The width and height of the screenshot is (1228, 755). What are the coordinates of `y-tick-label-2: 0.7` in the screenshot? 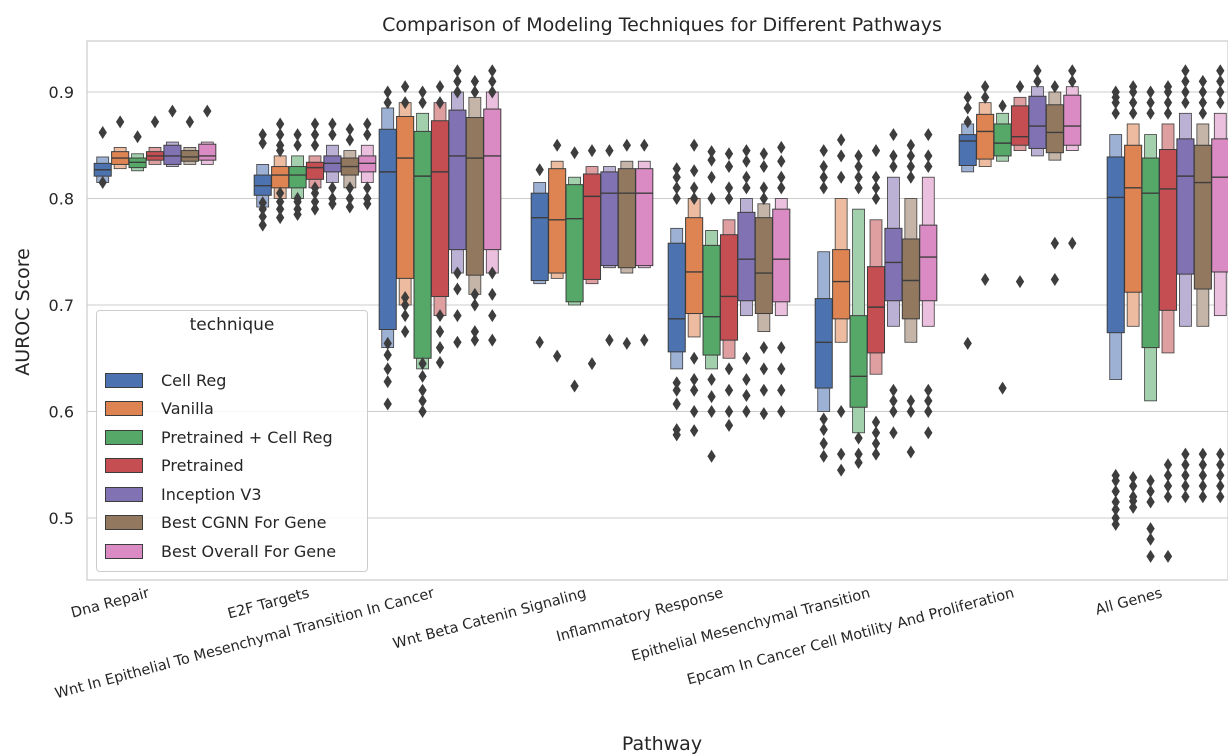 It's located at (61, 305).